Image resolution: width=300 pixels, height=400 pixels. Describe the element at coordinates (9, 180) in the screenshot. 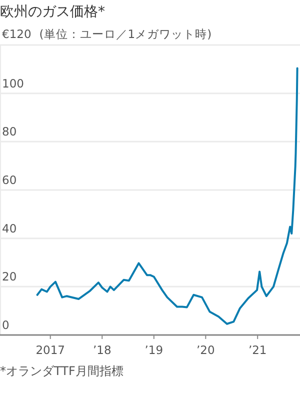

I see `y-tick-label: 60` at that location.